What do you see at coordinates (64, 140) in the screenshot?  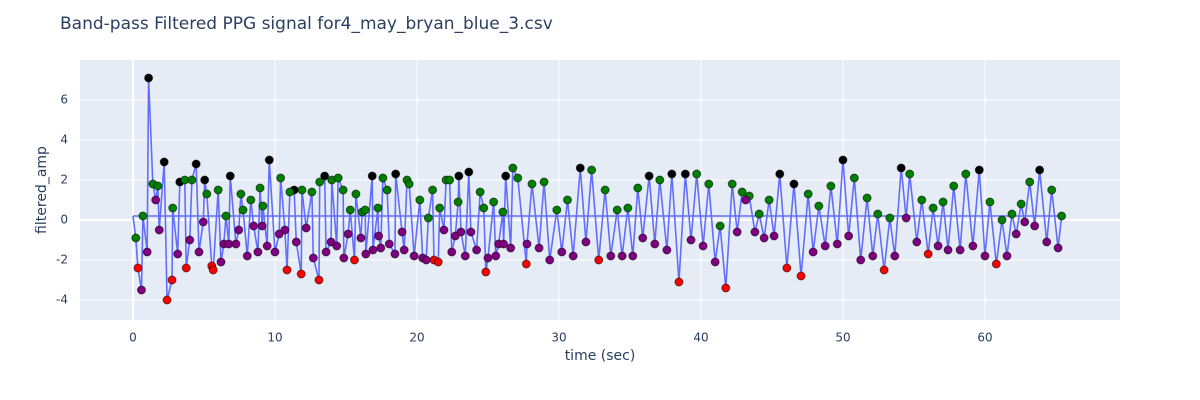 I see `y-tick-label: 4` at bounding box center [64, 140].